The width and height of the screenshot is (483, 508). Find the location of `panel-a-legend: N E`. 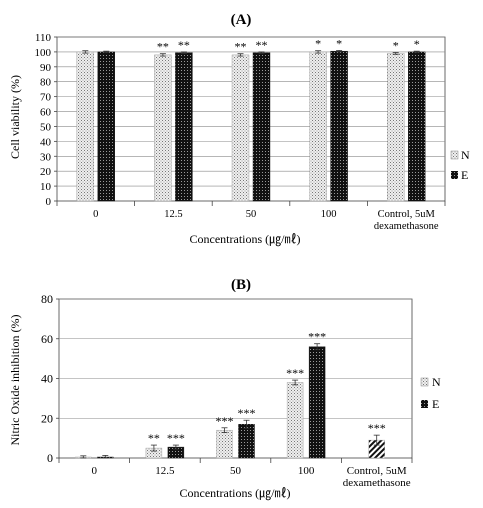

panel-a-legend: N E is located at coordinates (460, 165).